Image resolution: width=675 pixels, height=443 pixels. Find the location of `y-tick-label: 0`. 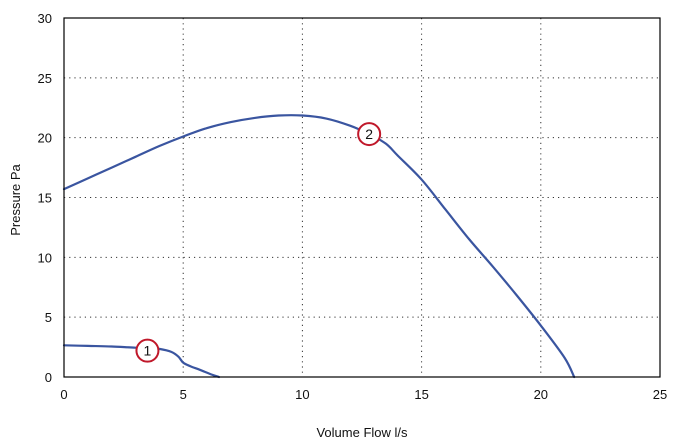

y-tick-label: 0 is located at coordinates (48, 377).